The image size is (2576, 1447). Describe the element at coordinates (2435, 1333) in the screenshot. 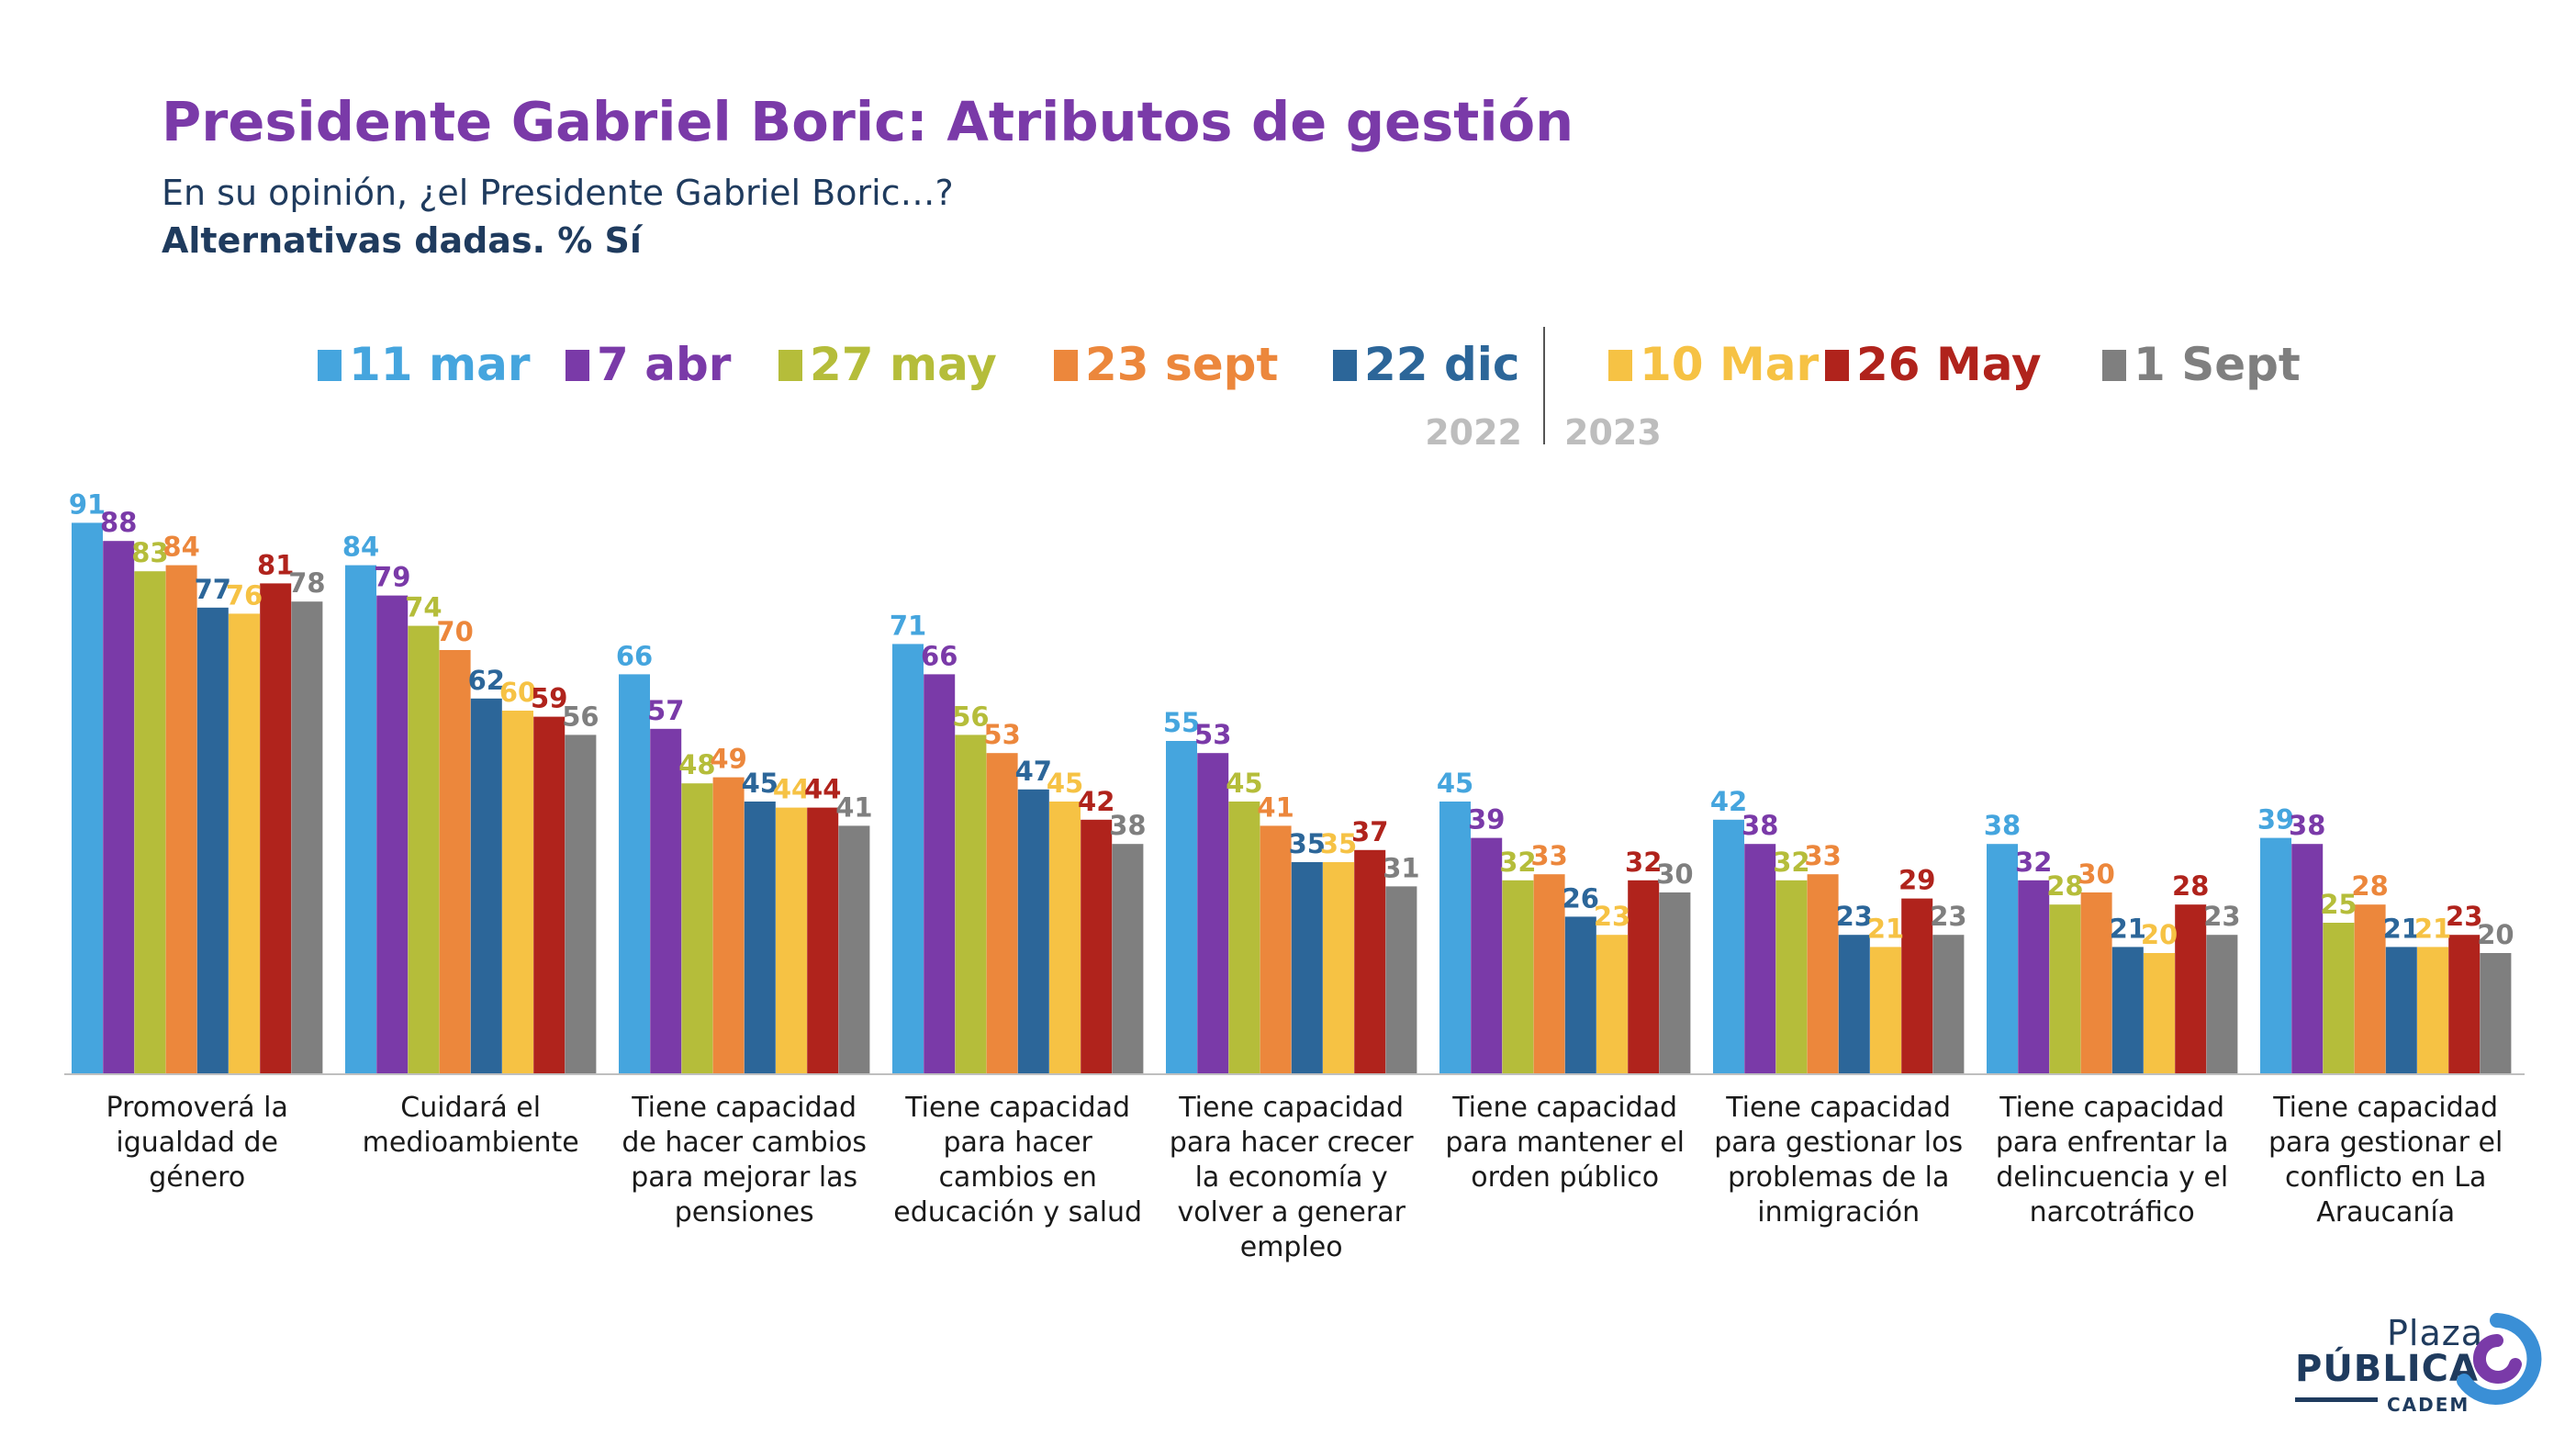

I see `logo-text-plaza: Plaza` at that location.